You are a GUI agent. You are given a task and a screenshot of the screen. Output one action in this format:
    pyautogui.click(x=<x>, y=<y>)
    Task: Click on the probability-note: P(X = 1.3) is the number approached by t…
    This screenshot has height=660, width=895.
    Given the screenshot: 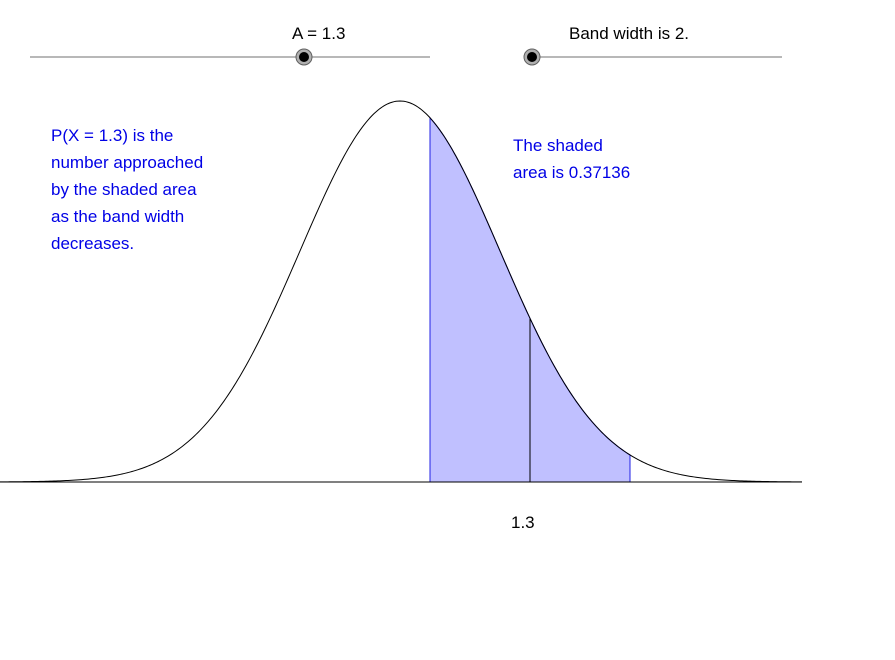 What is the action you would take?
    pyautogui.click(x=127, y=189)
    